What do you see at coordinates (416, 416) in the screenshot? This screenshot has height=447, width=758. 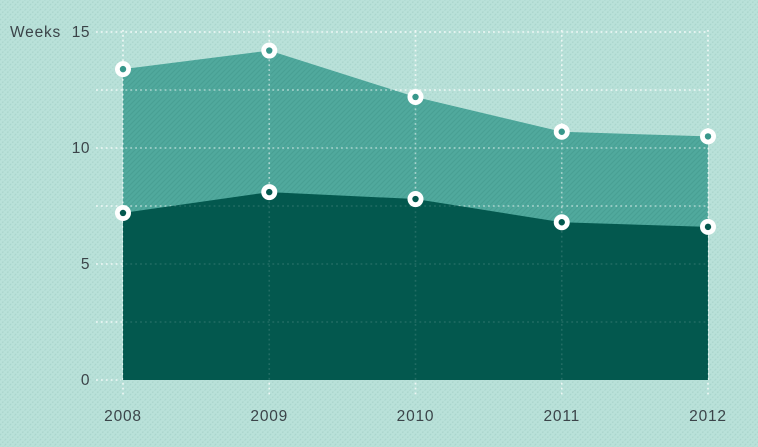 I see `x-axis-tick-label: 2010` at bounding box center [416, 416].